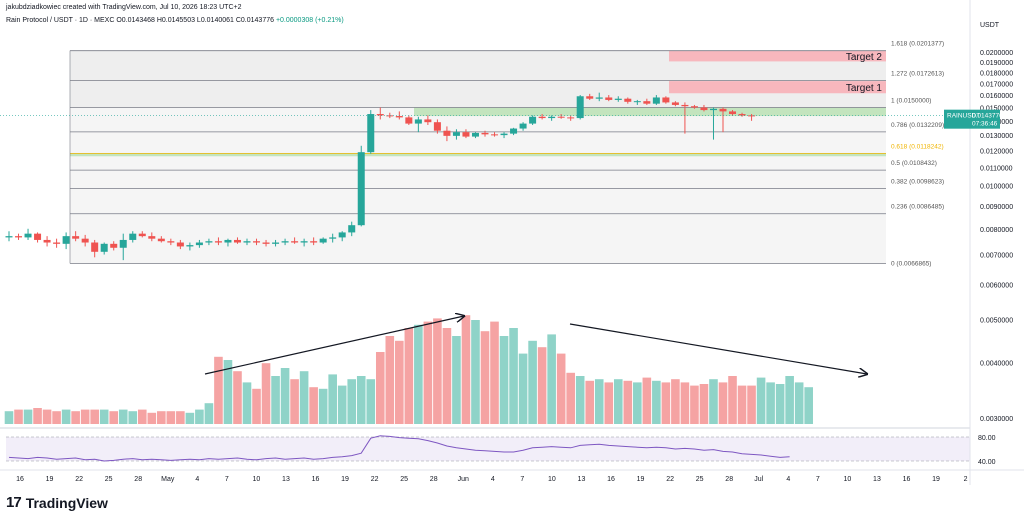 The width and height of the screenshot is (1024, 520). What do you see at coordinates (996, 96) in the screenshot?
I see `price-tick: 0.0160000` at bounding box center [996, 96].